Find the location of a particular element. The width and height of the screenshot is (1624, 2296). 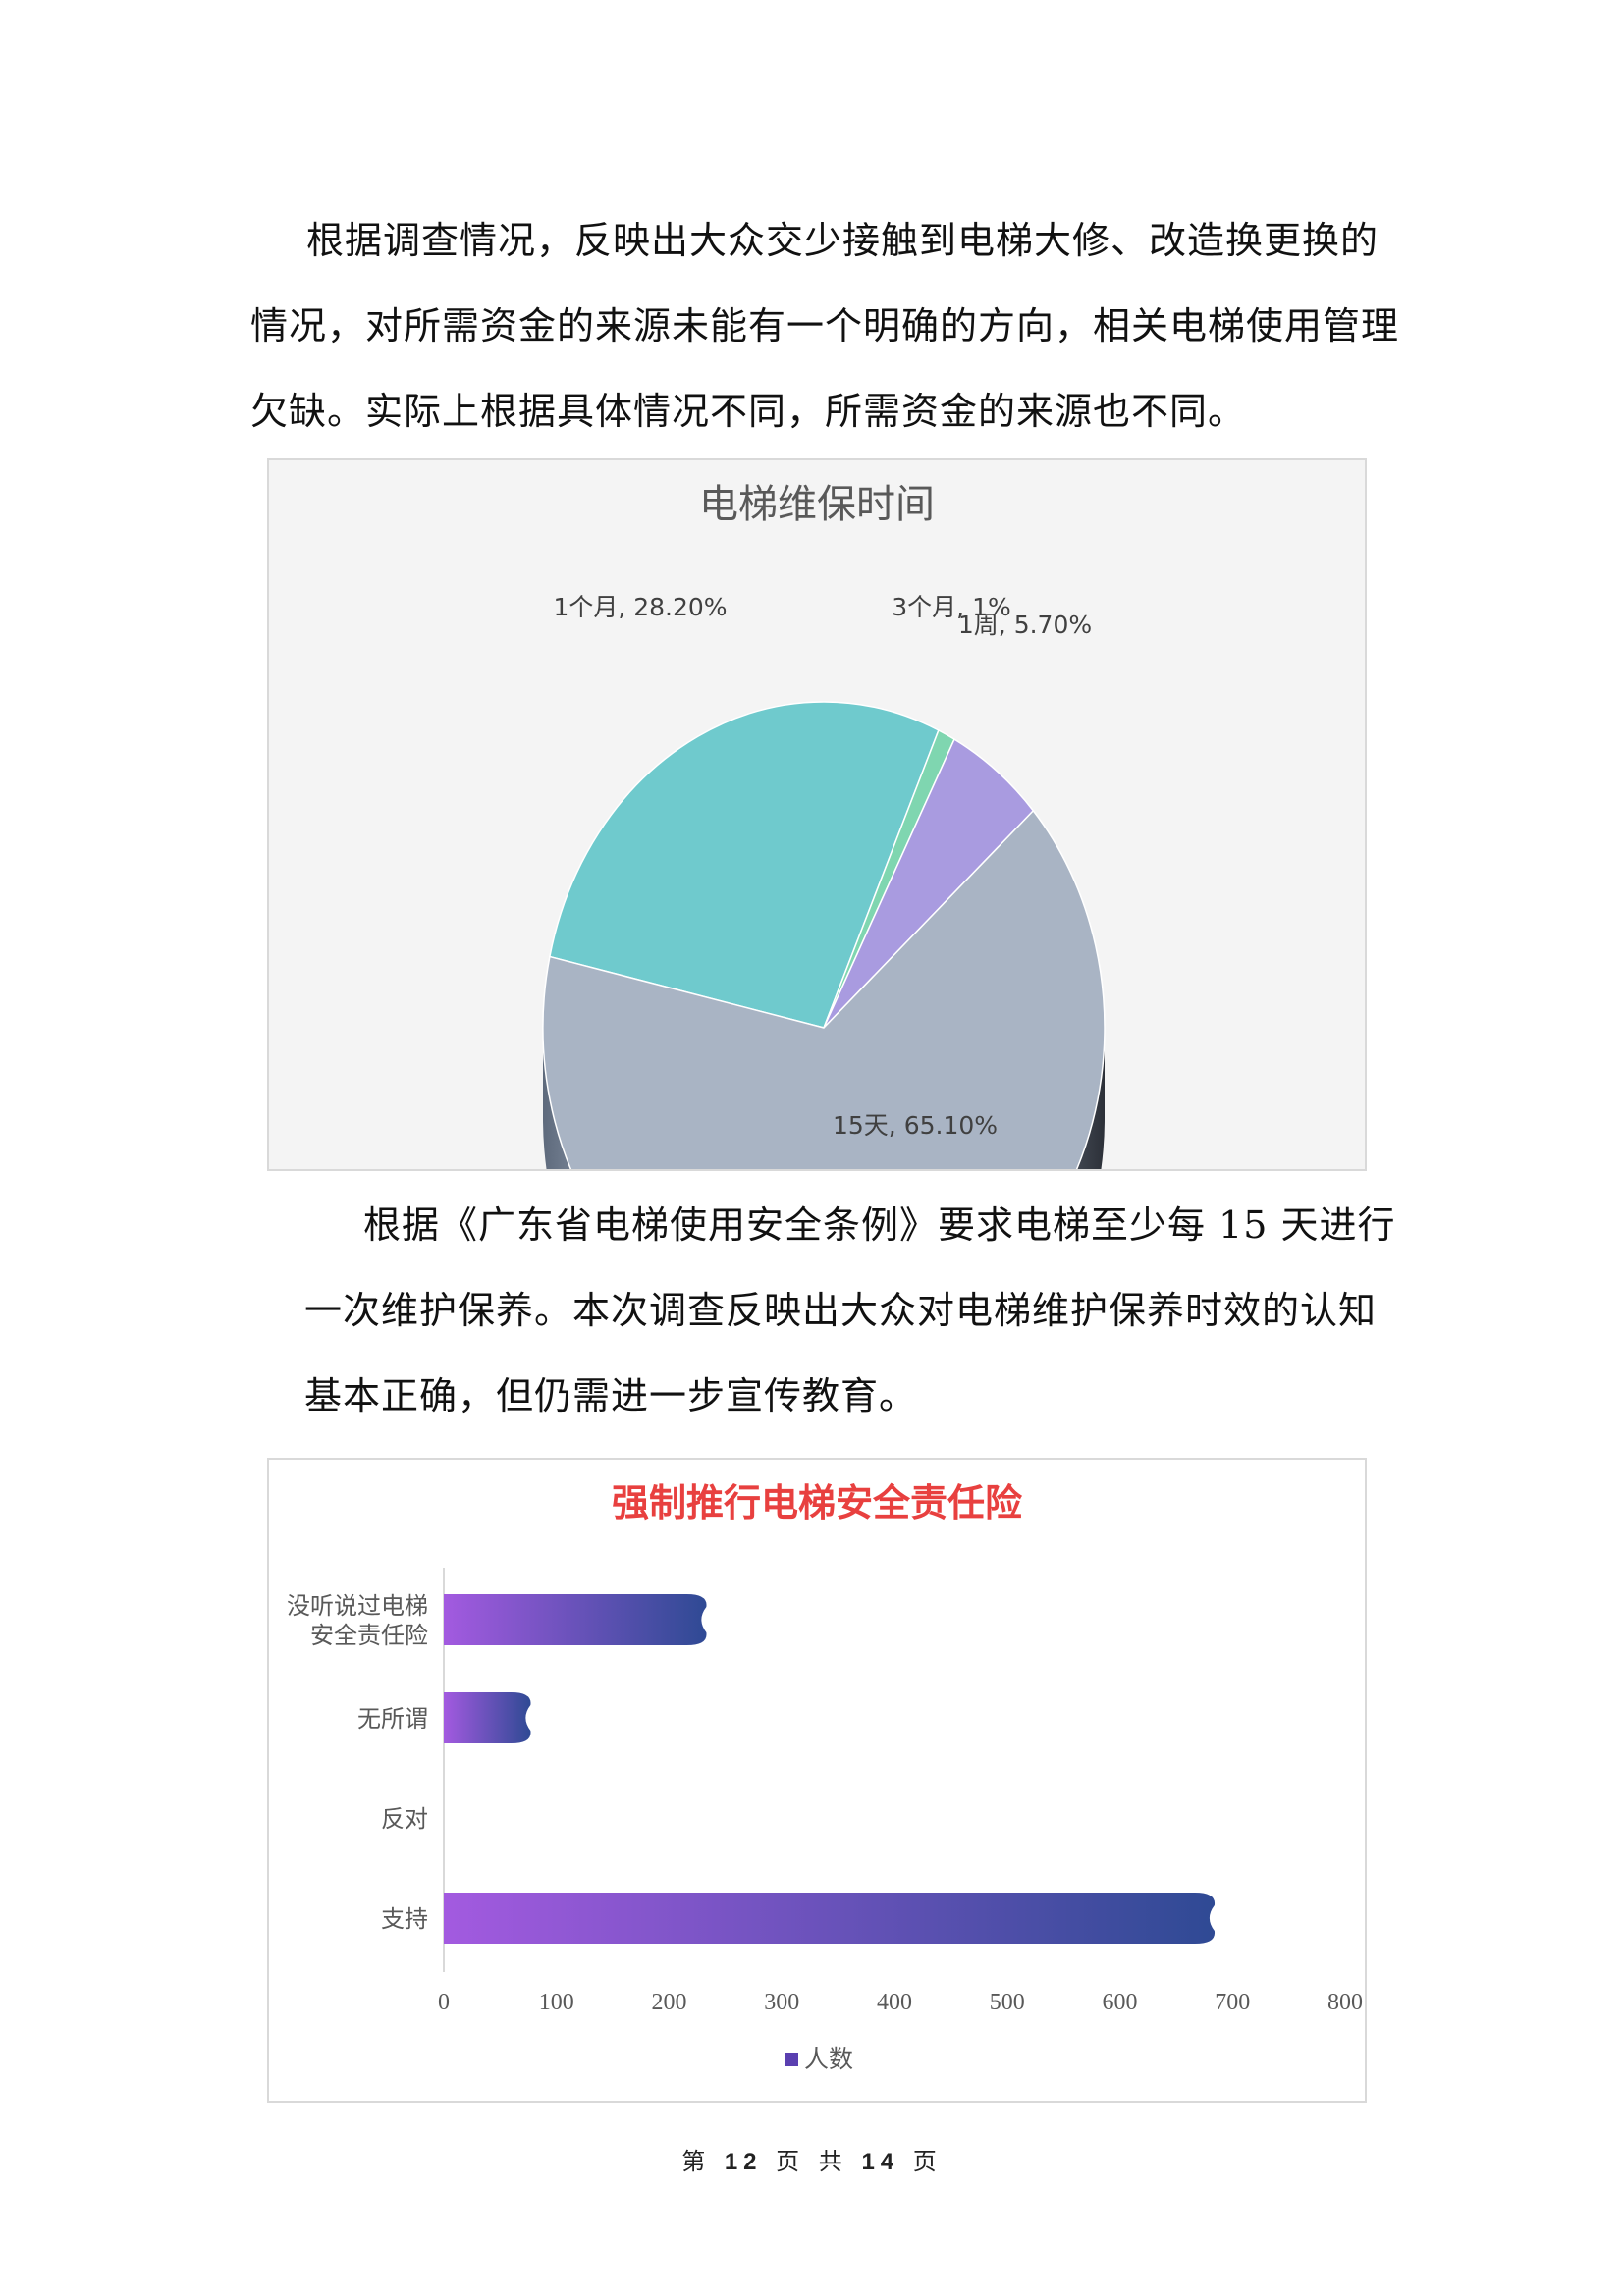

paragraph-1-line: 欠缺。实际上根据具体情况不同，所需资金的来源也不同。 is located at coordinates (748, 411).